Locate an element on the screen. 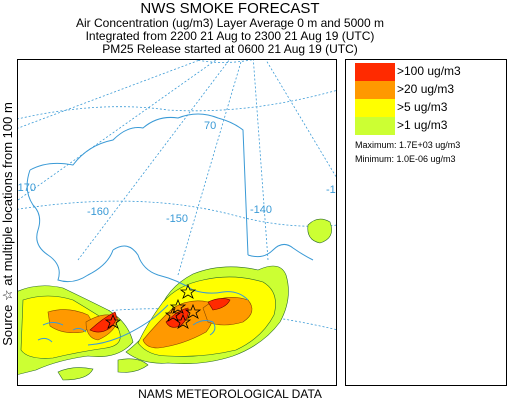  meridian-m170 is located at coordinates (117, 130).